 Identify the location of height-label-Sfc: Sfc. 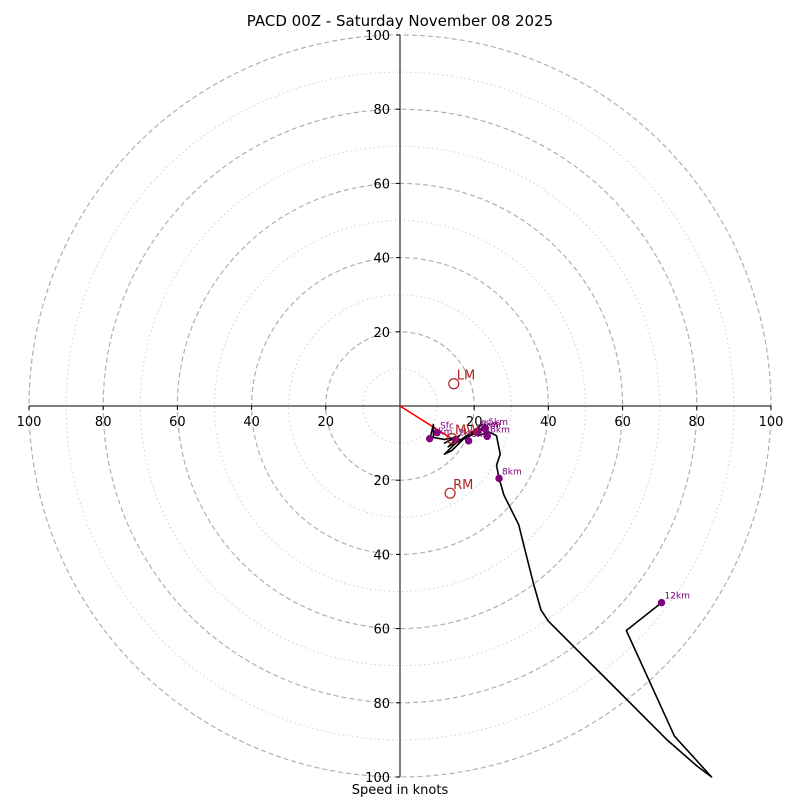
(447, 427).